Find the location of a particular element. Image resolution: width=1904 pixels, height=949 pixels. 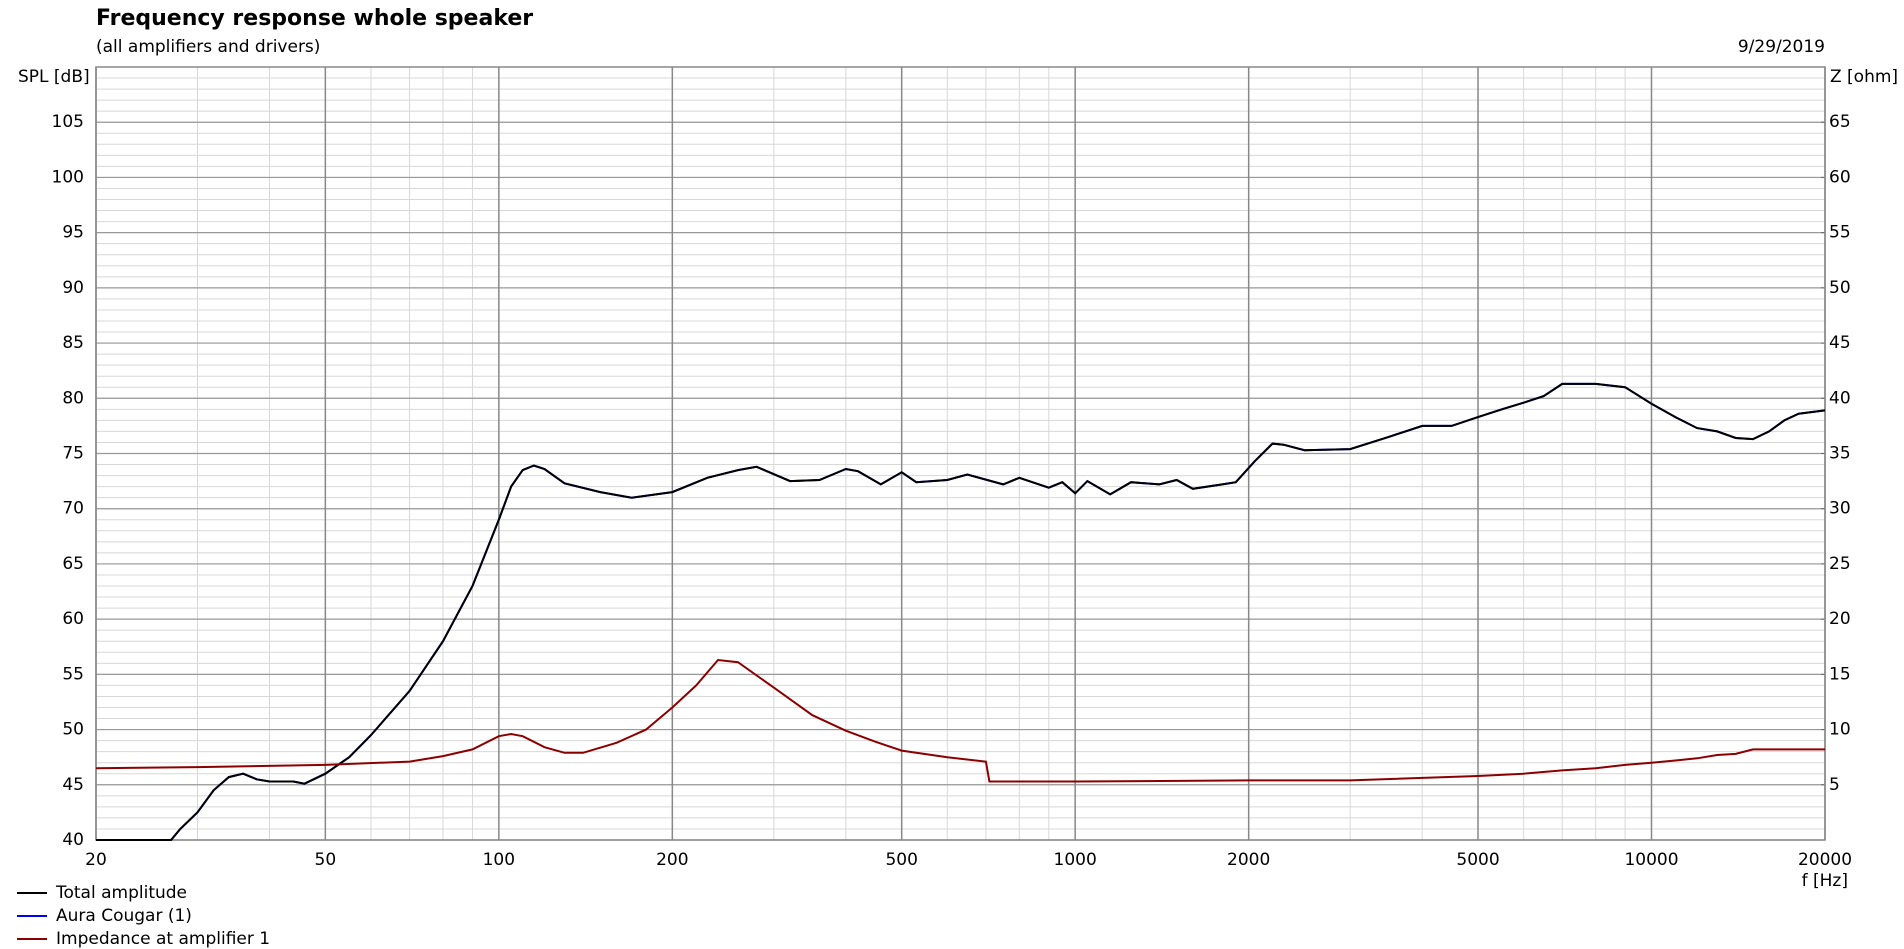

chart-title: Frequency response whole speaker is located at coordinates (314, 18).